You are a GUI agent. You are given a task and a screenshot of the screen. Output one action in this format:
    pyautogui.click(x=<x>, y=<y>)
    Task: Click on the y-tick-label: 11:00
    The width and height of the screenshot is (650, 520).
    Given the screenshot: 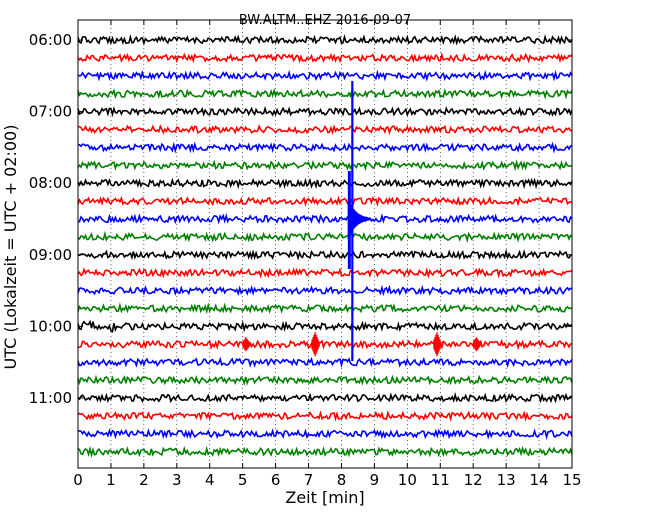 What is the action you would take?
    pyautogui.click(x=50, y=398)
    